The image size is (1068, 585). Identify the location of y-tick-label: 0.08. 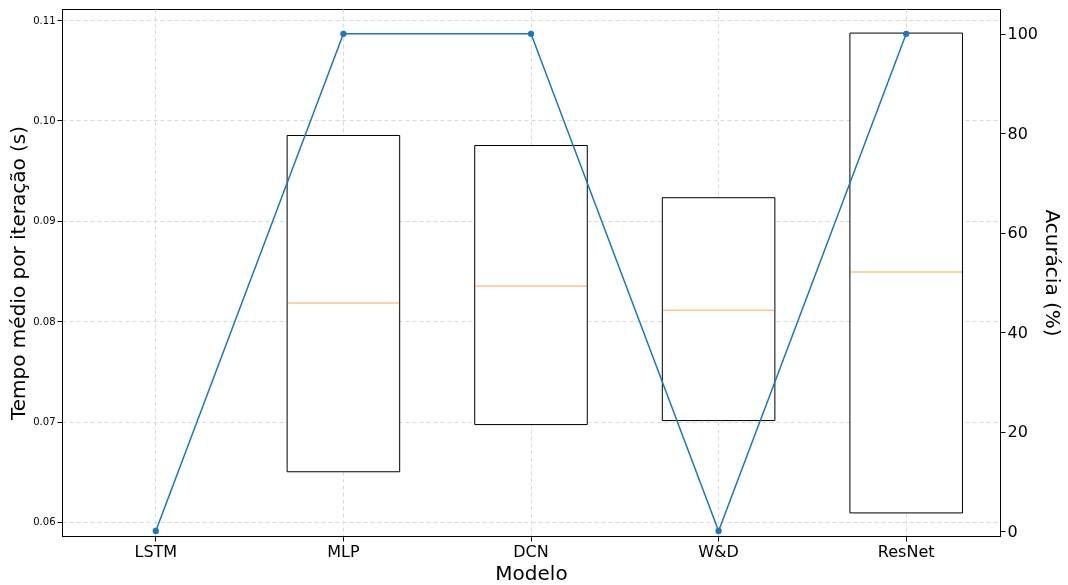
(44, 321).